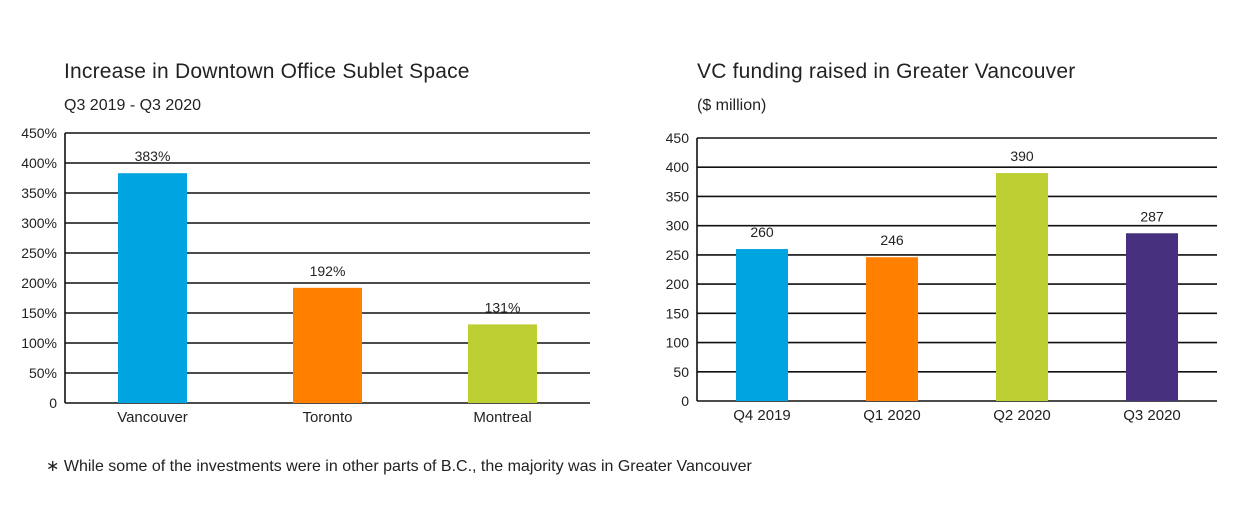  Describe the element at coordinates (1152, 415) in the screenshot. I see `x-tick-label: Q3 2020` at that location.